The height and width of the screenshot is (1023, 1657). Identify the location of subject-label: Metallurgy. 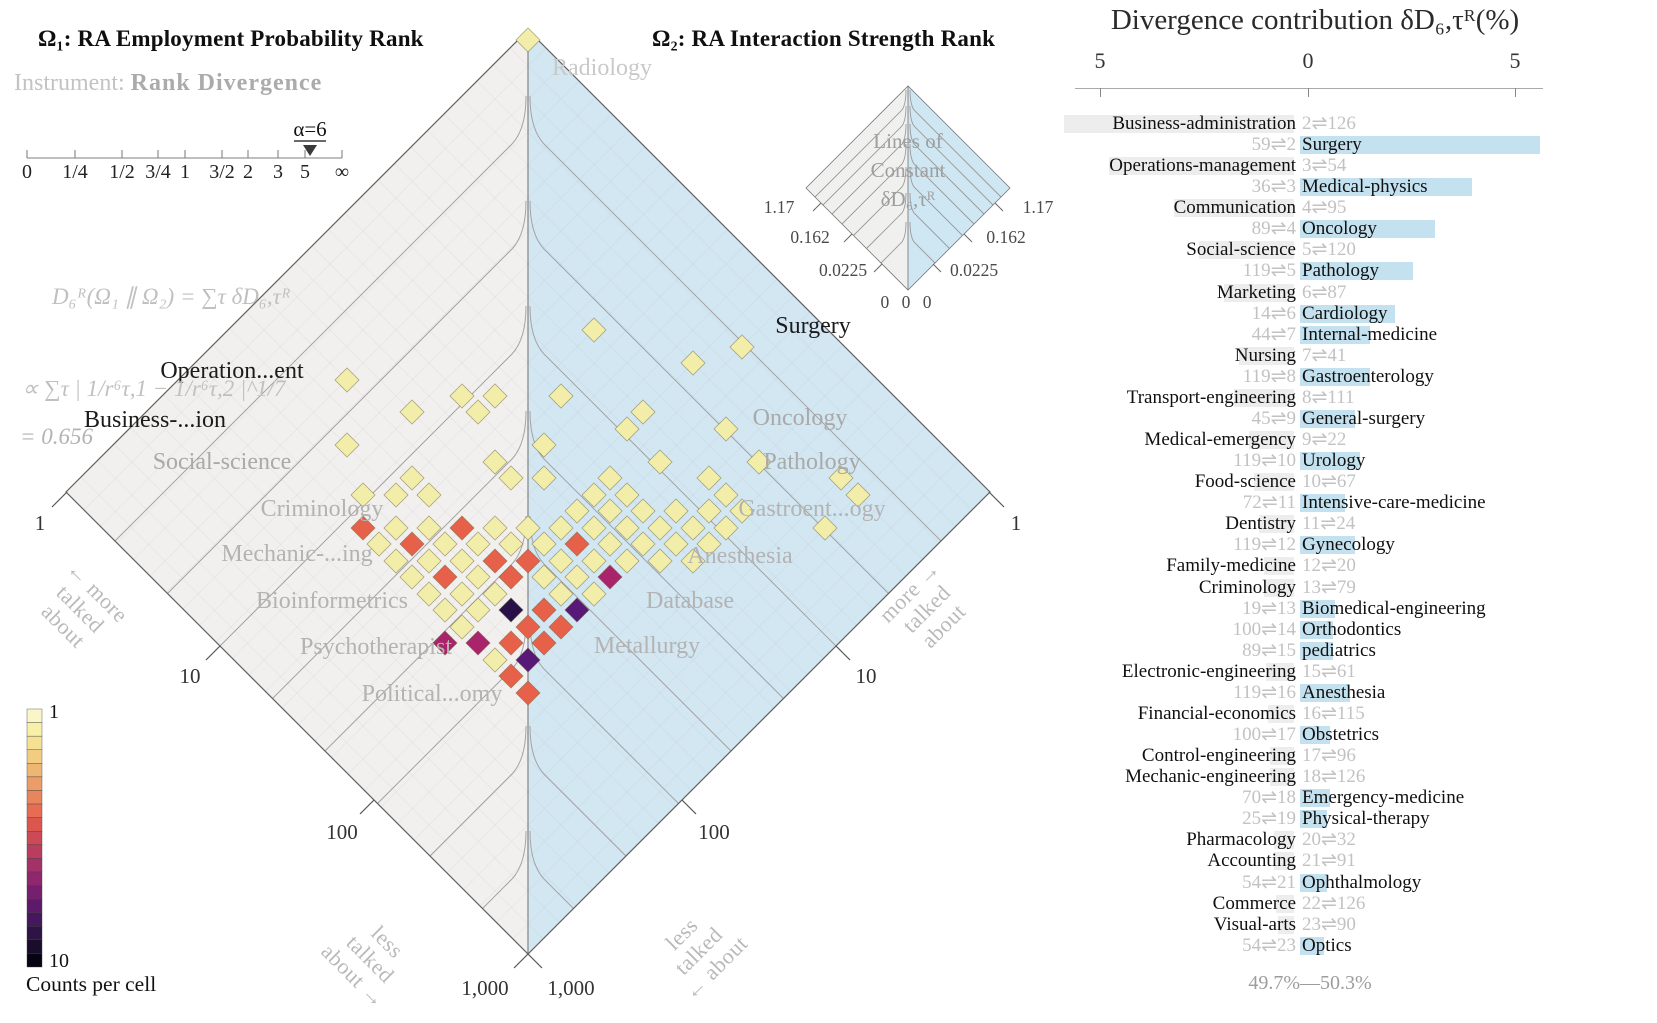
(647, 646).